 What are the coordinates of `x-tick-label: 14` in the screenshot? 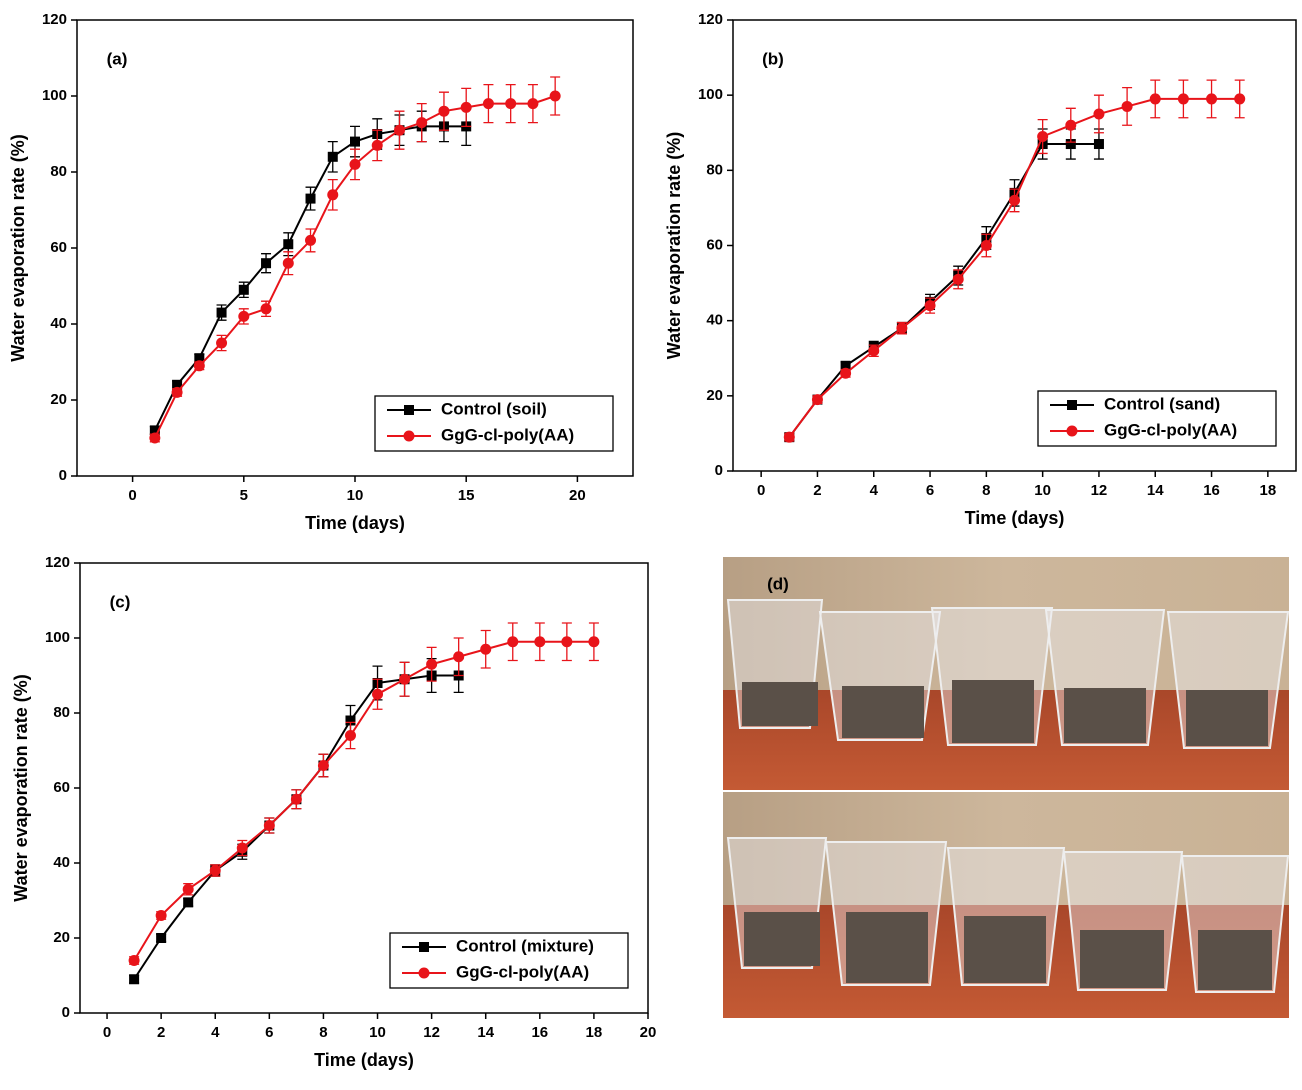 It's located at (485, 1032).